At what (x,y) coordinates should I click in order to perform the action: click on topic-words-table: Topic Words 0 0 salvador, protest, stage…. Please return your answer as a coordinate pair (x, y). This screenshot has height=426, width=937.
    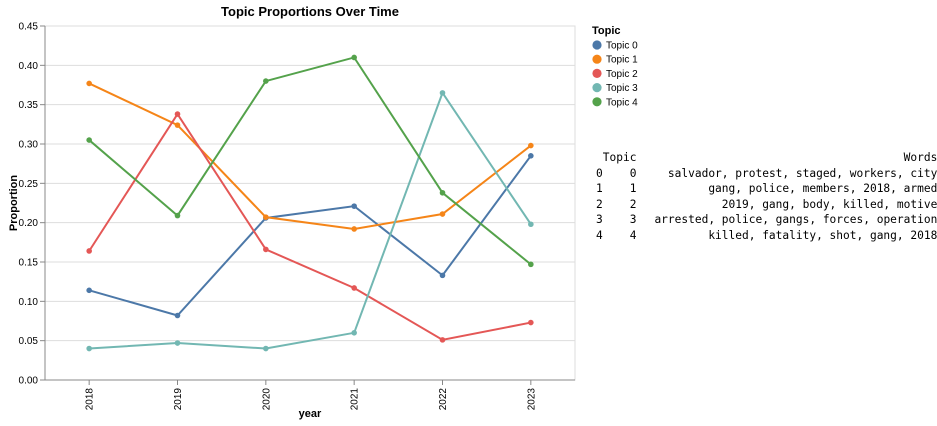
    Looking at the image, I should click on (766, 197).